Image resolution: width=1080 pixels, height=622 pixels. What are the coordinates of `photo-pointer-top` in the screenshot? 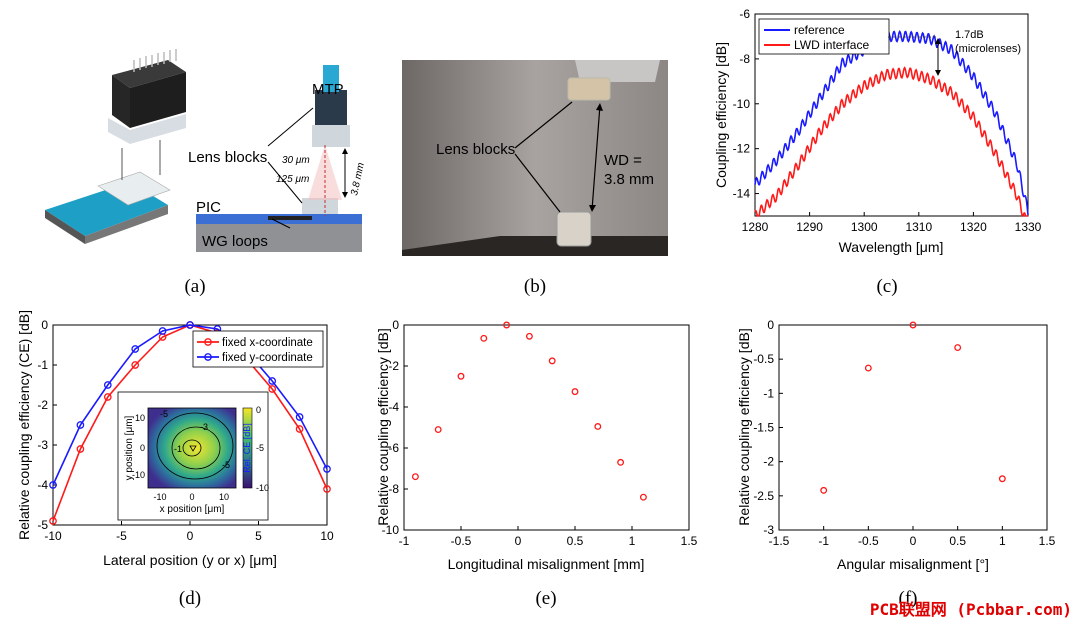 It's located at (543, 125).